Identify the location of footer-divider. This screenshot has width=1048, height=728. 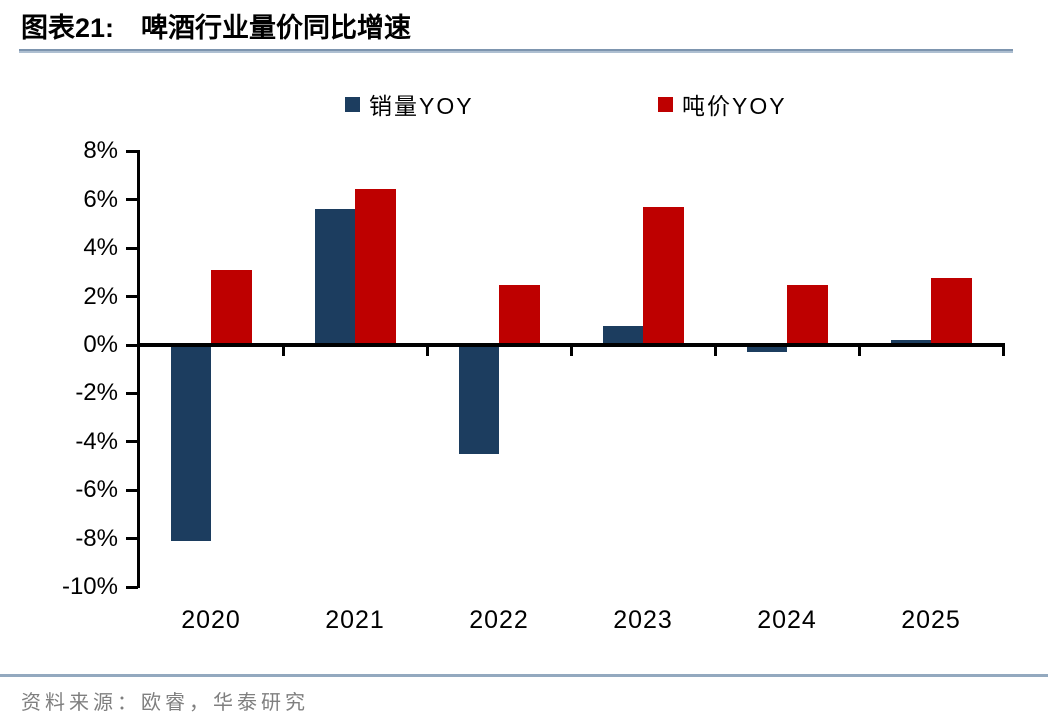
(524, 675).